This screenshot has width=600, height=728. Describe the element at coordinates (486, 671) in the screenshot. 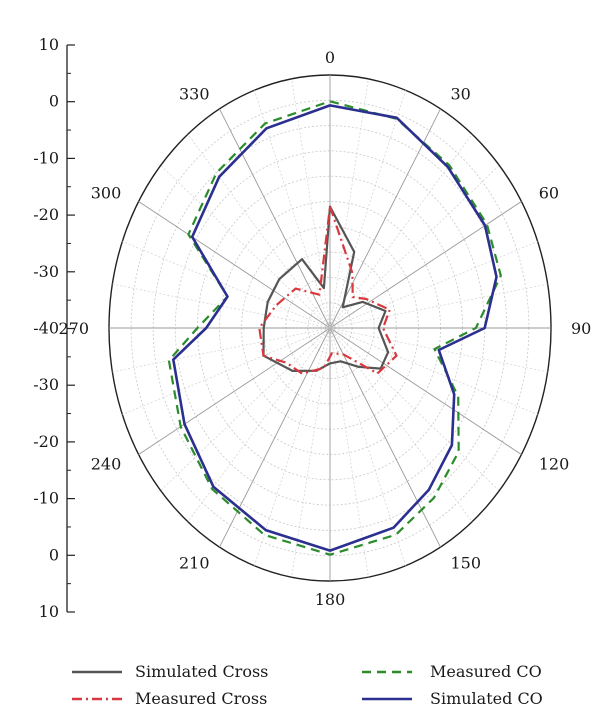

I see `legend-label-measured-co: Measured CO` at that location.